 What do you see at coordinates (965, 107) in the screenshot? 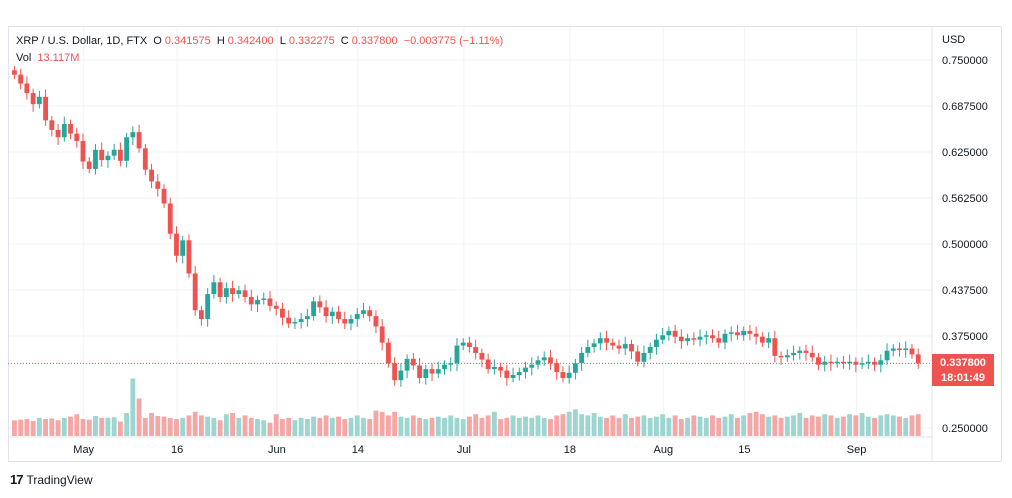
I see `y-tick-label: 0.687500` at bounding box center [965, 107].